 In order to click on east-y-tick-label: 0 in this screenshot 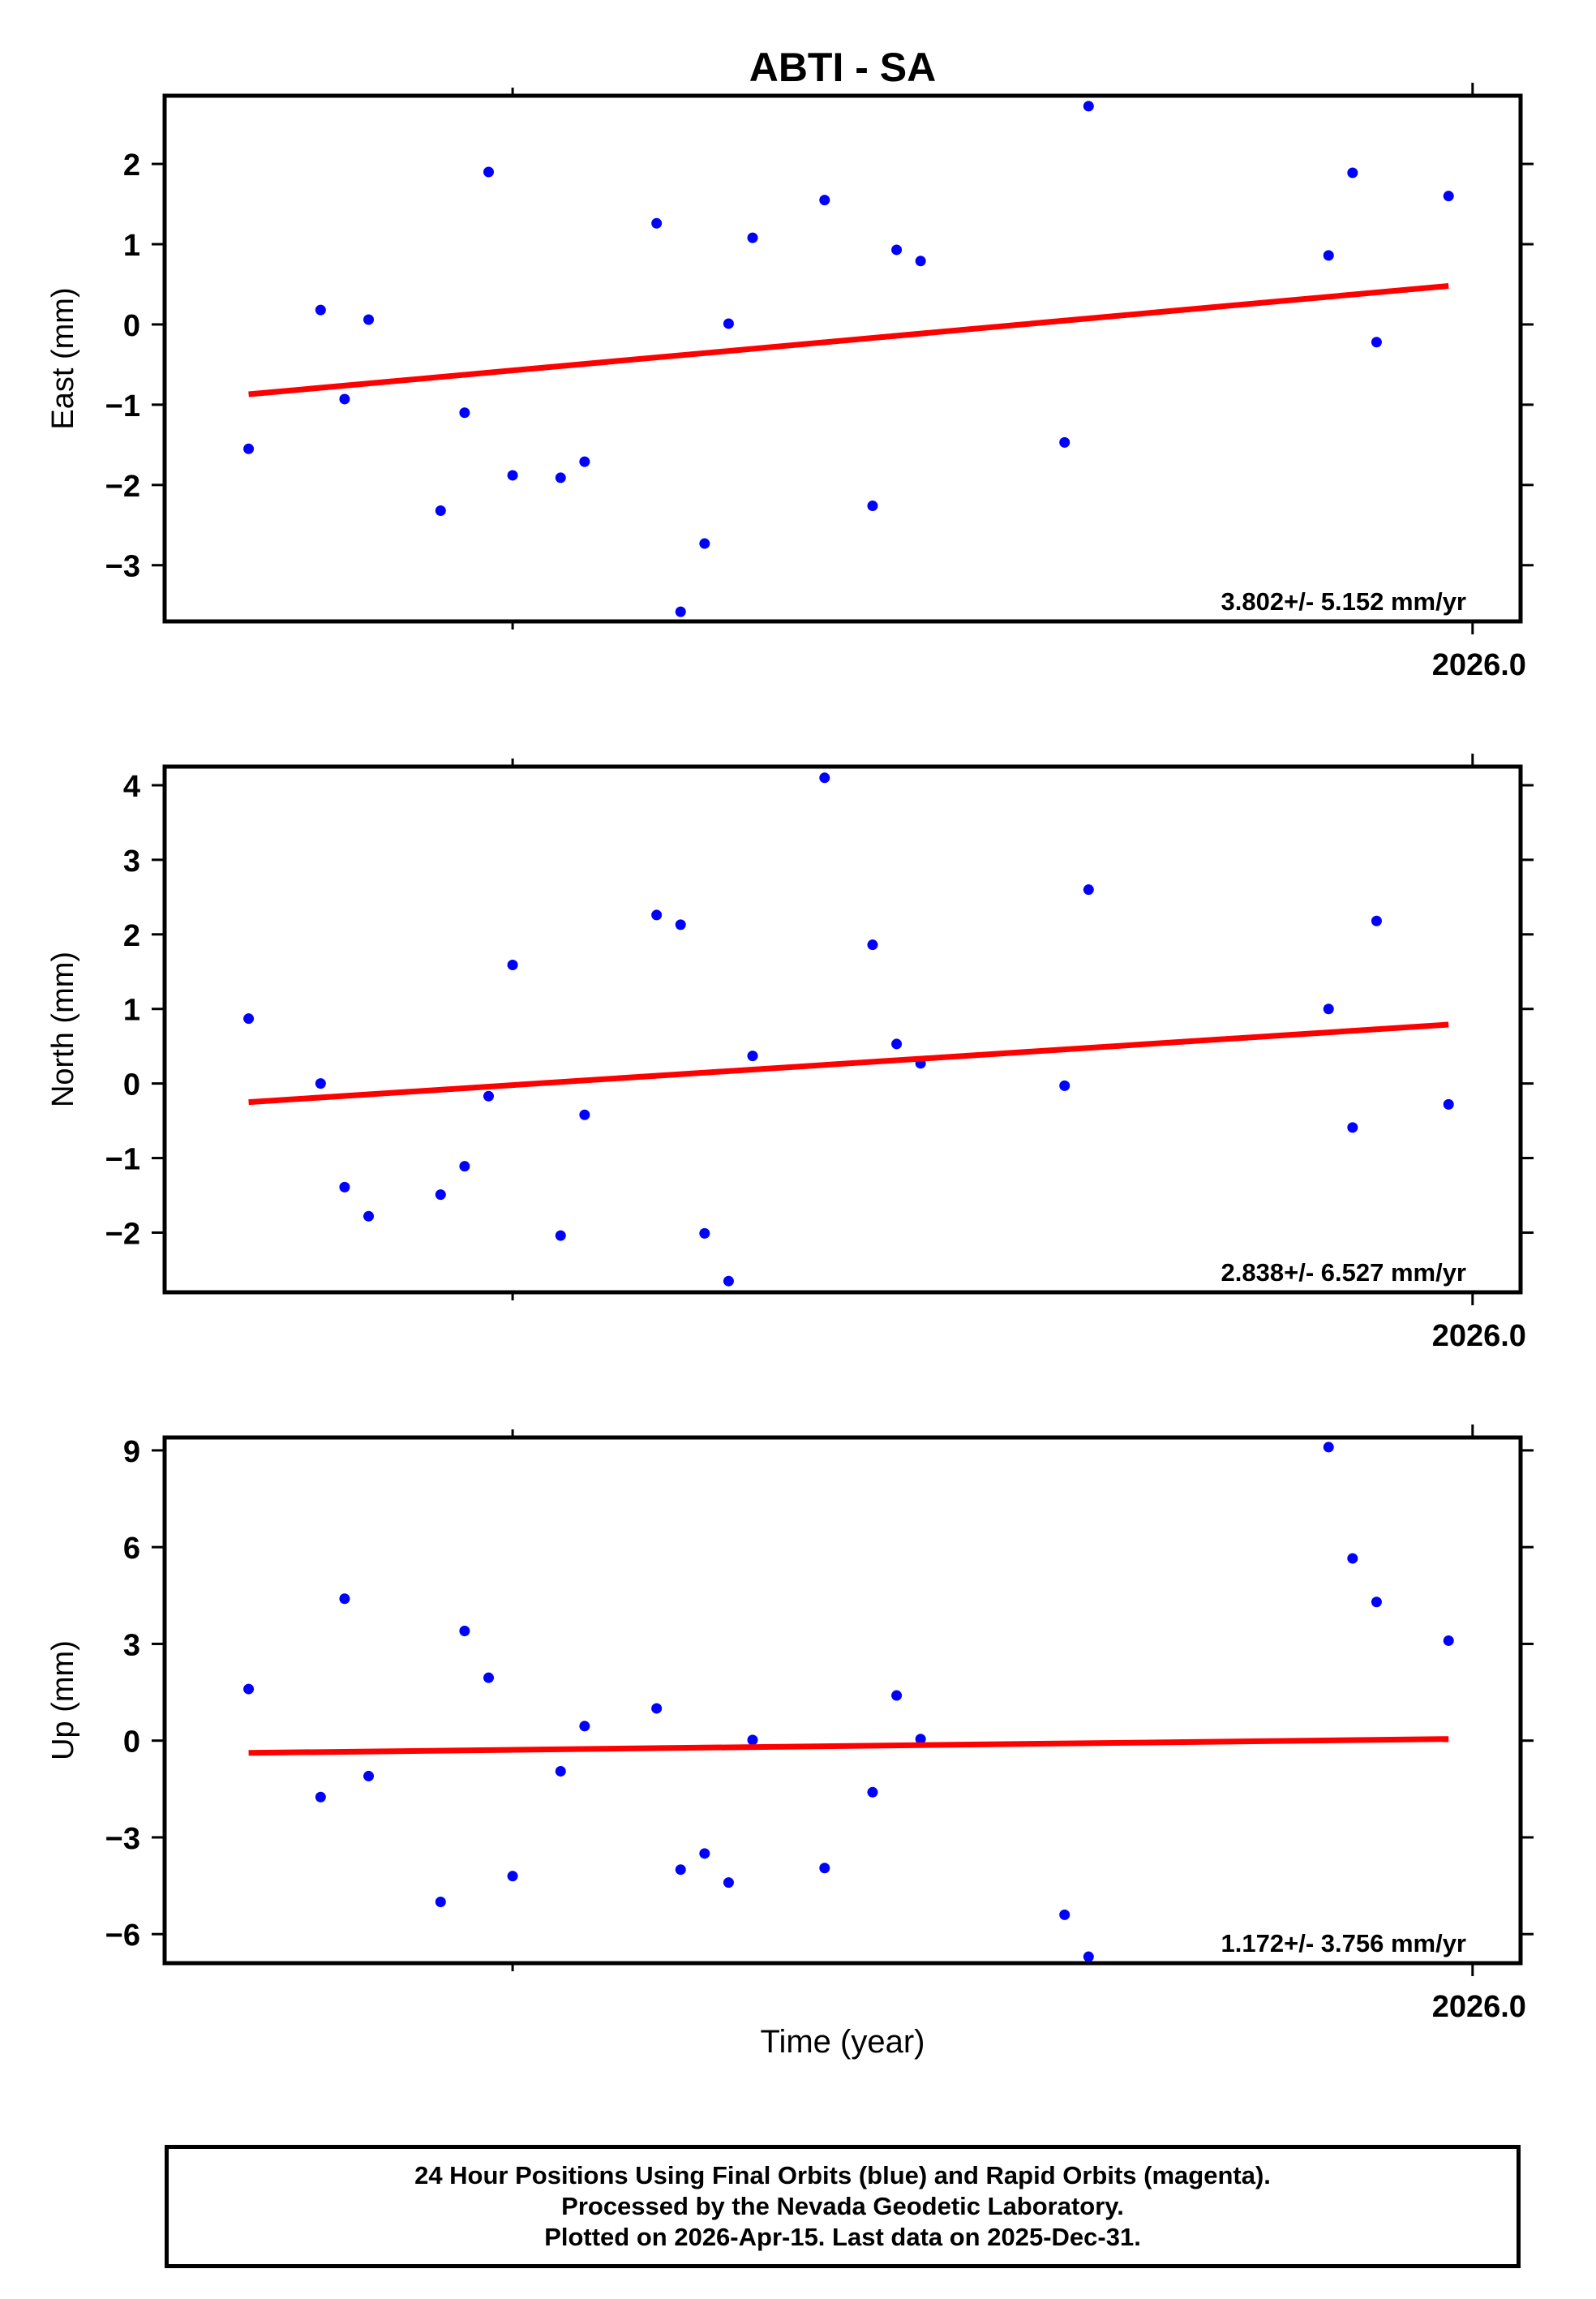, I will do `click(131, 326)`.